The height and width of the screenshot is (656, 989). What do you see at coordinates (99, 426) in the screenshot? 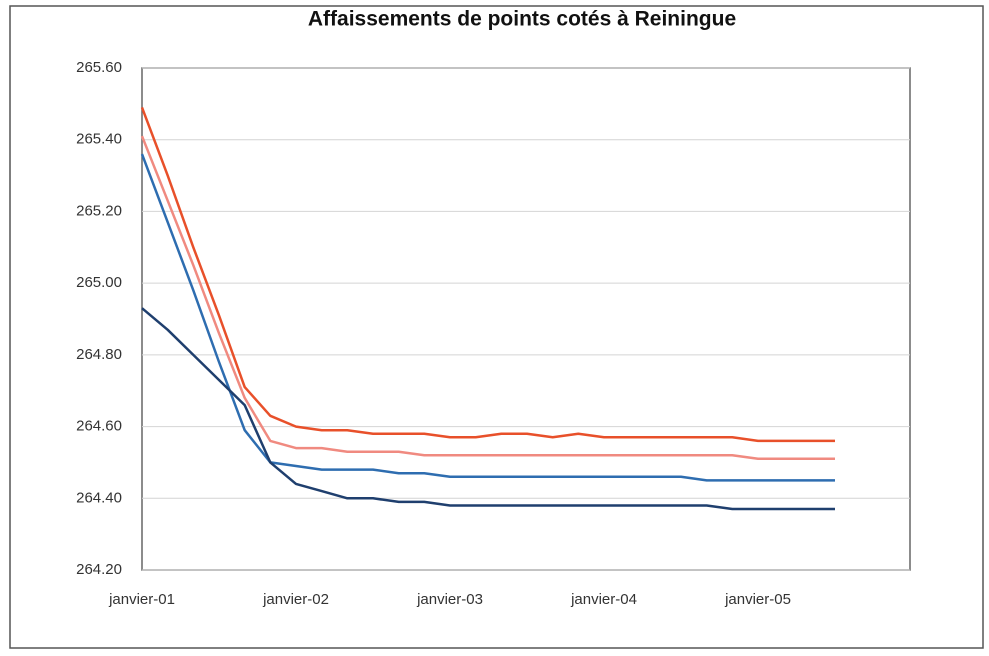
I see `y-tick-label: 264.60` at bounding box center [99, 426].